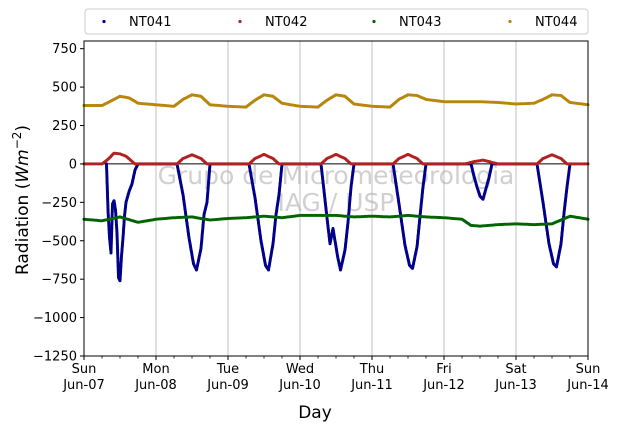  What do you see at coordinates (515, 385) in the screenshot?
I see `x-tick-date: Jun-13` at bounding box center [515, 385].